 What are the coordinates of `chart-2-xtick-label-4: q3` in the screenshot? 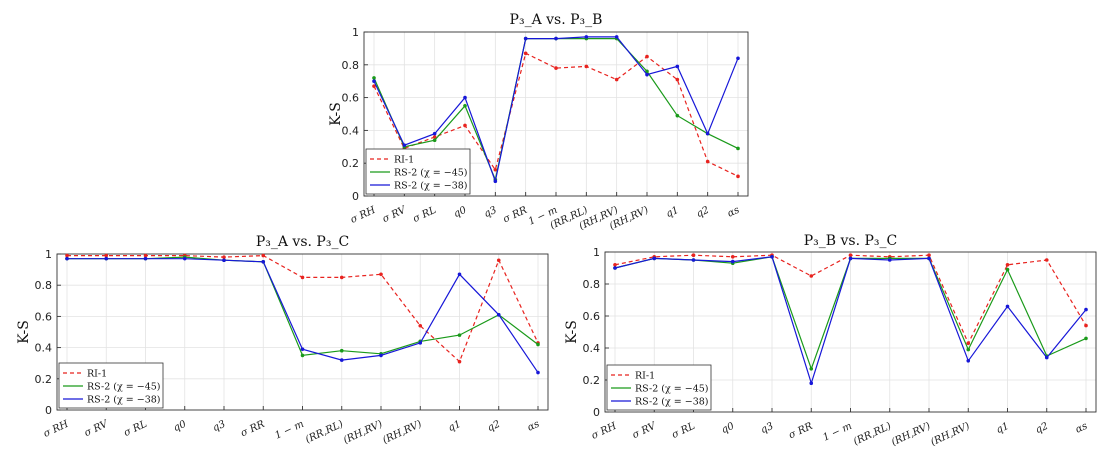 It's located at (767, 428).